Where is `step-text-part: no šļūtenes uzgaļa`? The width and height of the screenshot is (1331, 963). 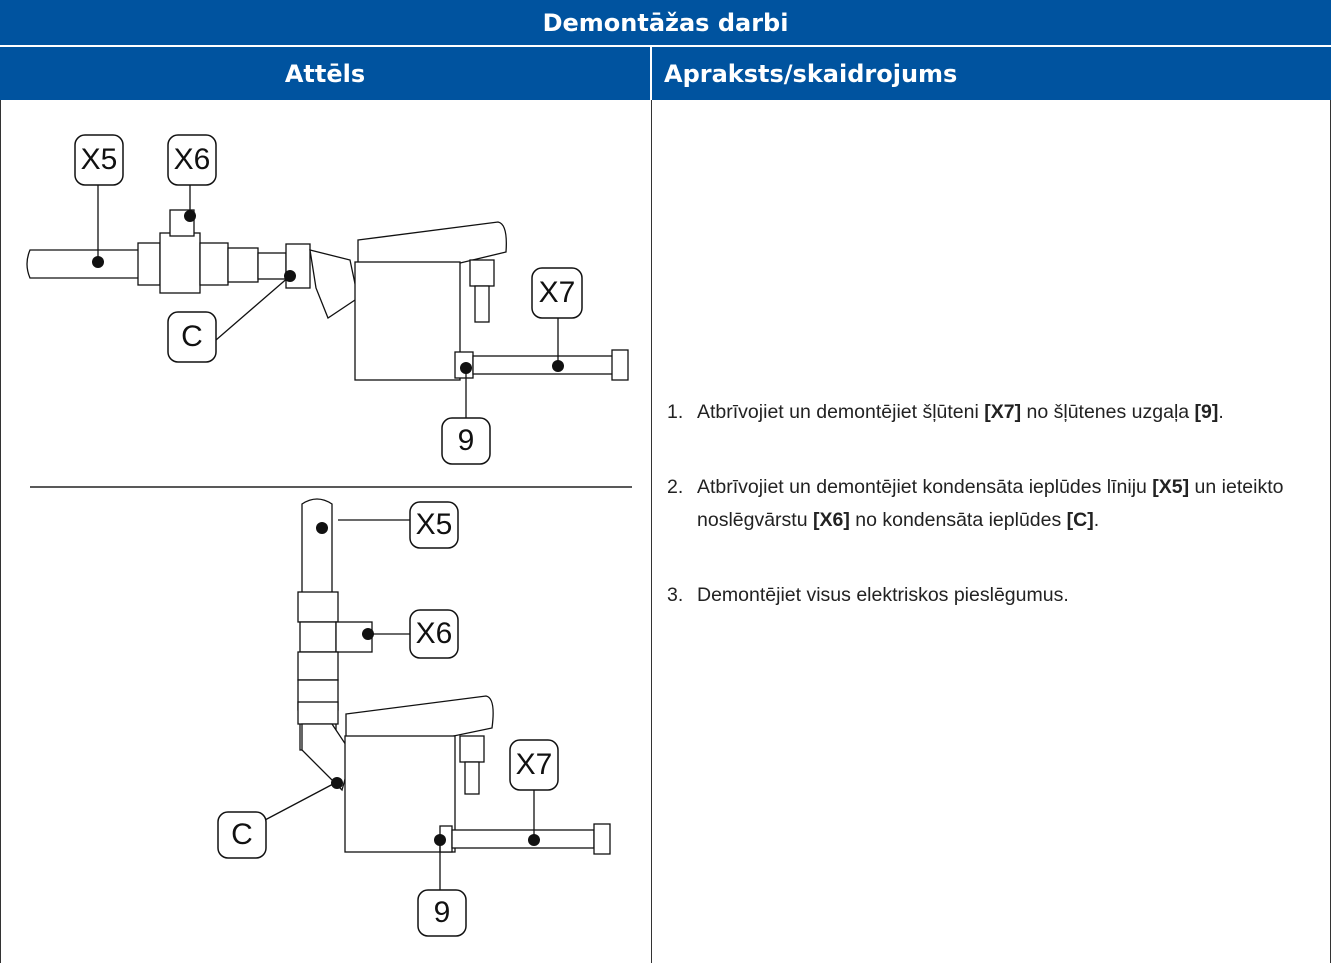 step-text-part: no šļūtenes uzgaļa is located at coordinates (1108, 412).